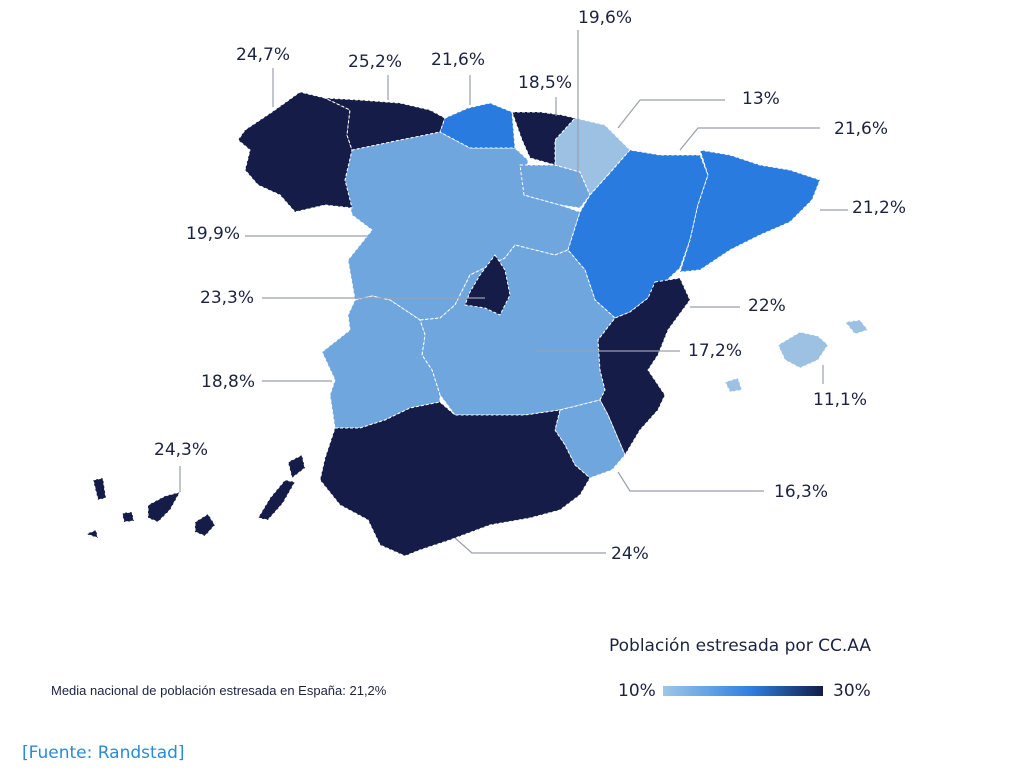 The width and height of the screenshot is (1024, 780). I want to click on legend-max-label: 30%, so click(852, 691).